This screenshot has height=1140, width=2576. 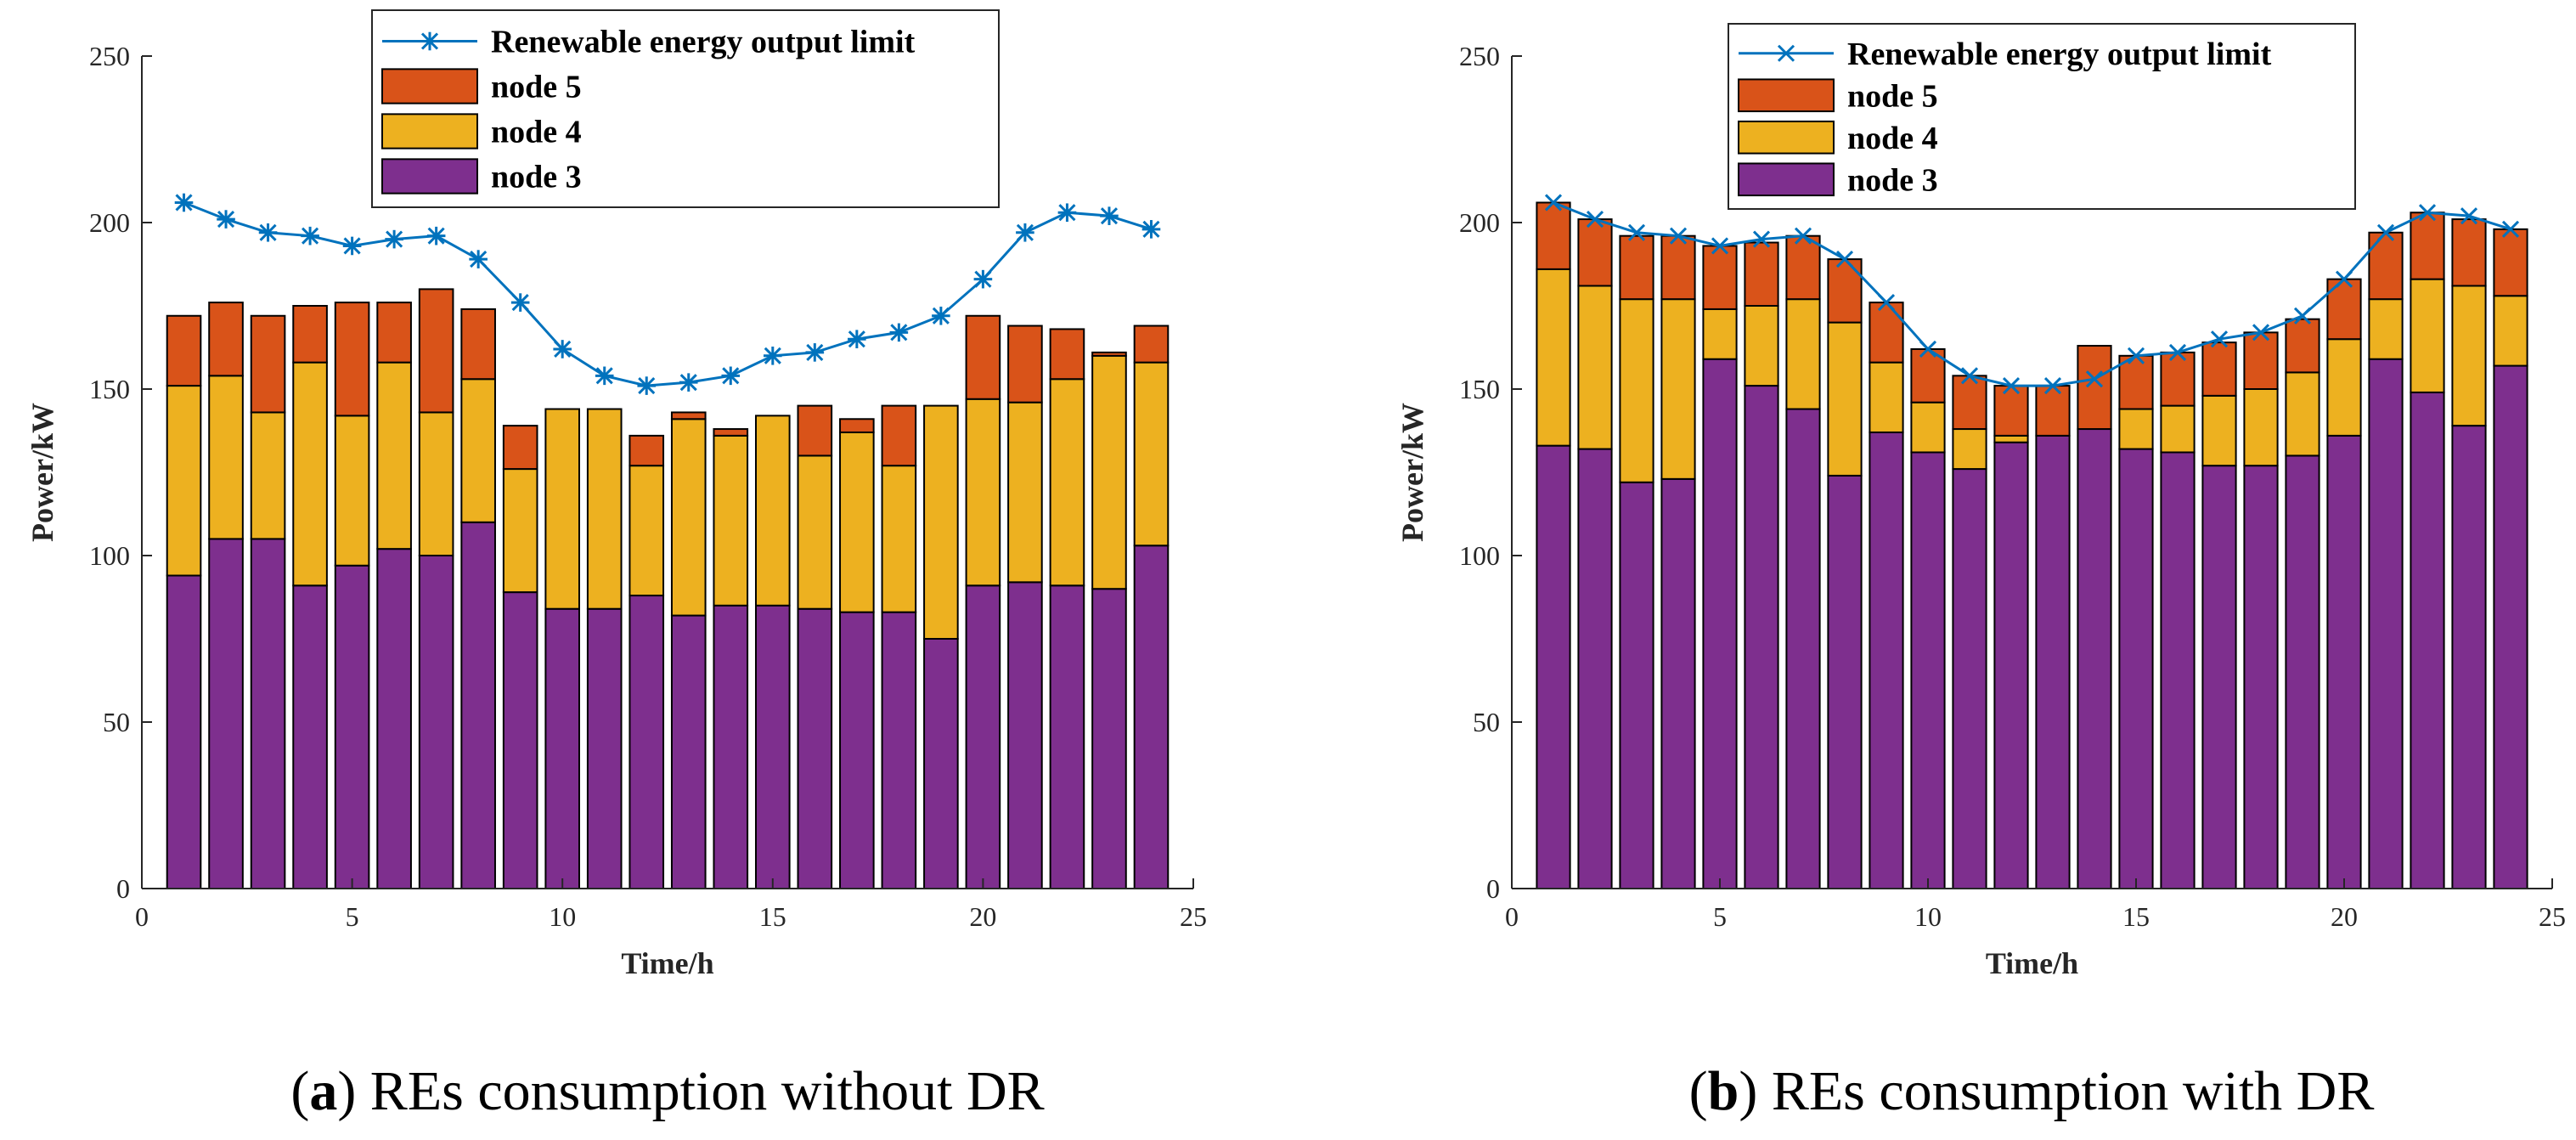 I want to click on limit-marker-t12, so click(x=2011, y=386).